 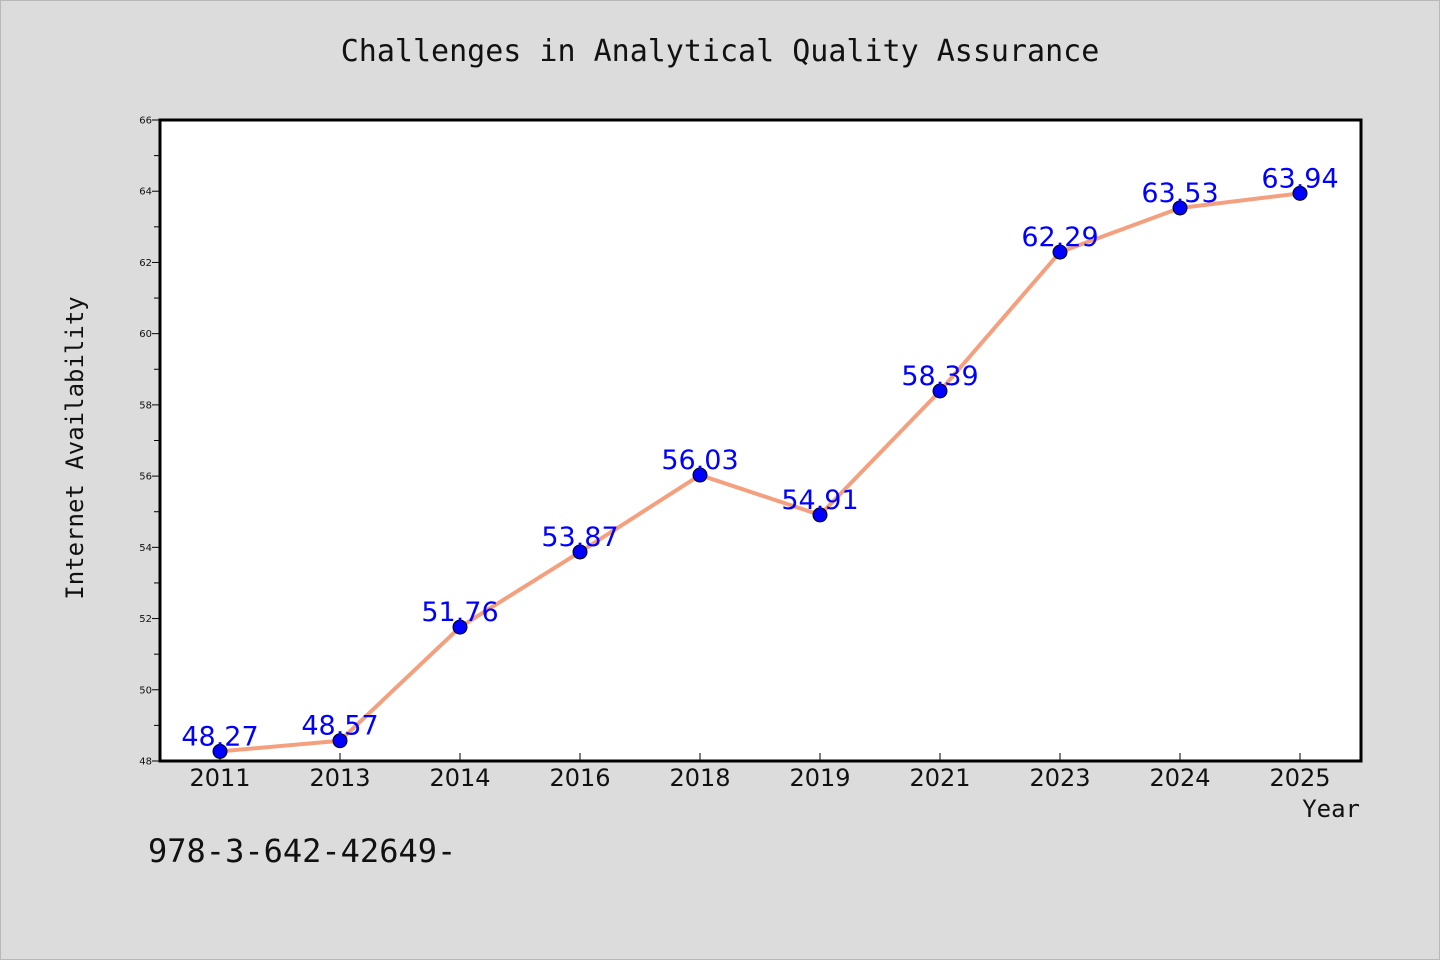 I want to click on data-label: 63.53, so click(x=1179, y=193).